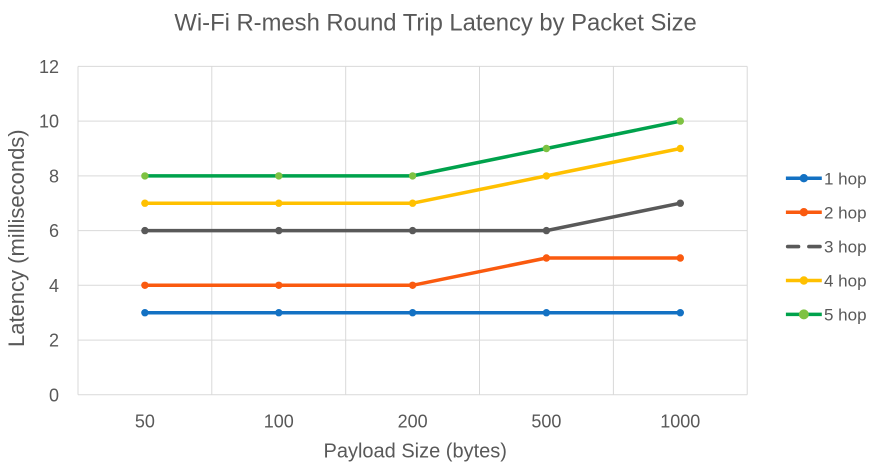 The width and height of the screenshot is (878, 472). Describe the element at coordinates (845, 212) in the screenshot. I see `svg-text: 2 hop` at that location.